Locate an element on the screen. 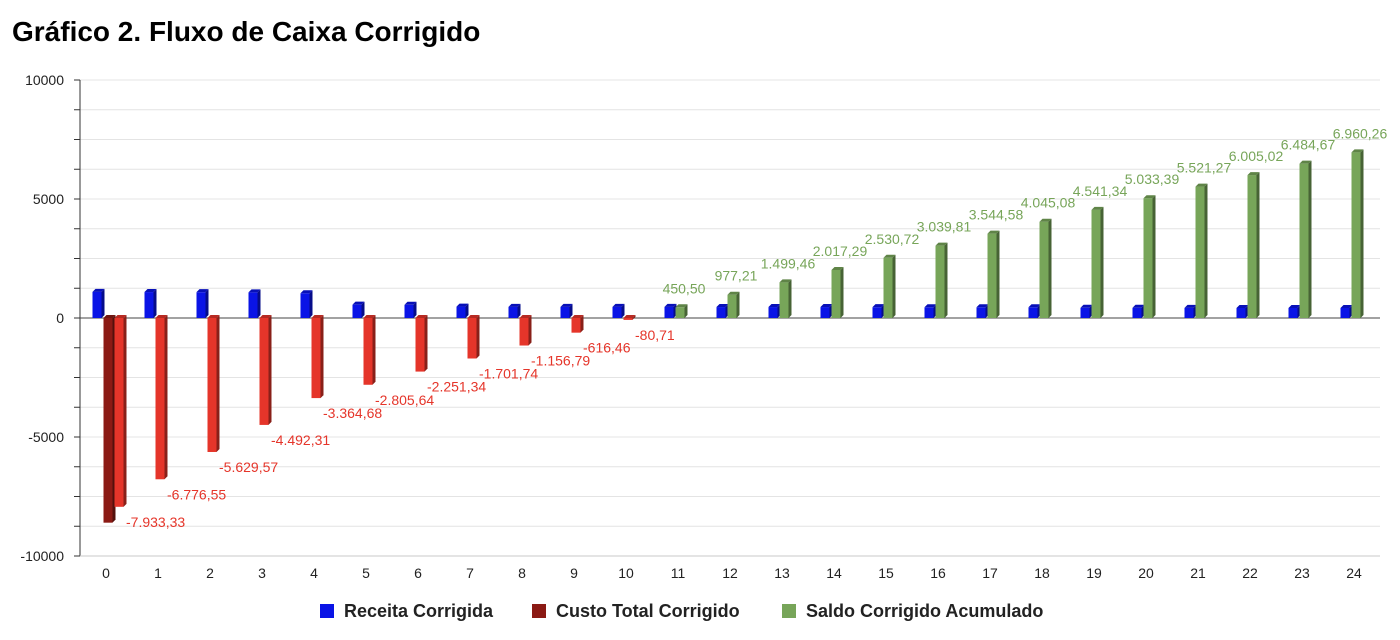 The height and width of the screenshot is (640, 1400). data-label-saldo: -2.805,64 is located at coordinates (404, 400).